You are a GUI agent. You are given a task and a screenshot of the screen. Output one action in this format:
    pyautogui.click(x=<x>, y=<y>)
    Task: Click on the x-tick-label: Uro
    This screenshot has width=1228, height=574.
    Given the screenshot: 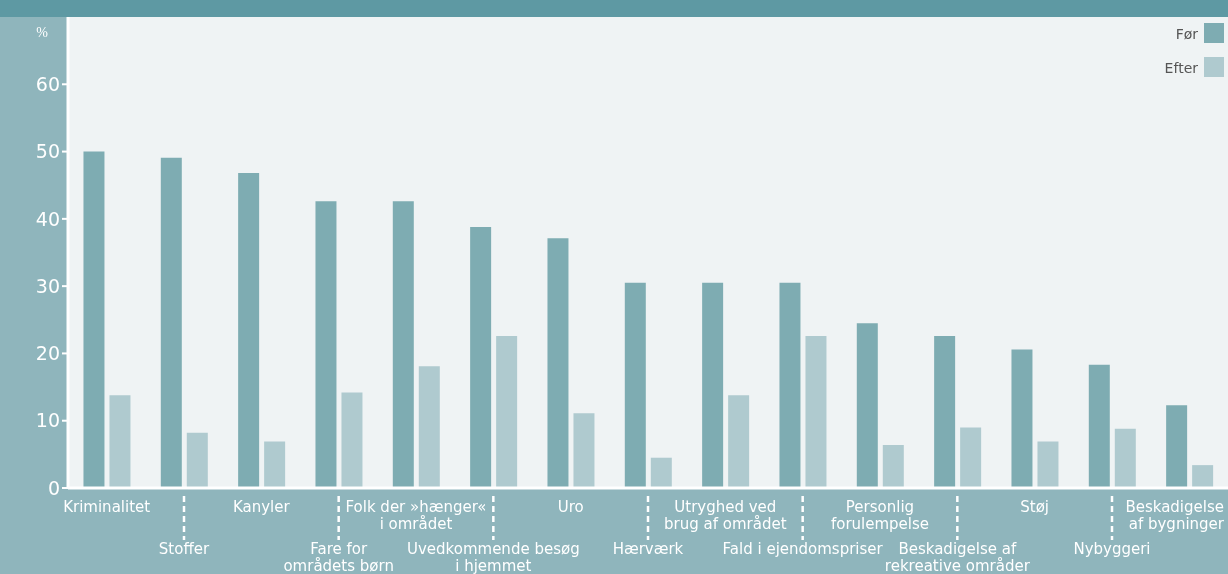 What is the action you would take?
    pyautogui.click(x=570, y=507)
    